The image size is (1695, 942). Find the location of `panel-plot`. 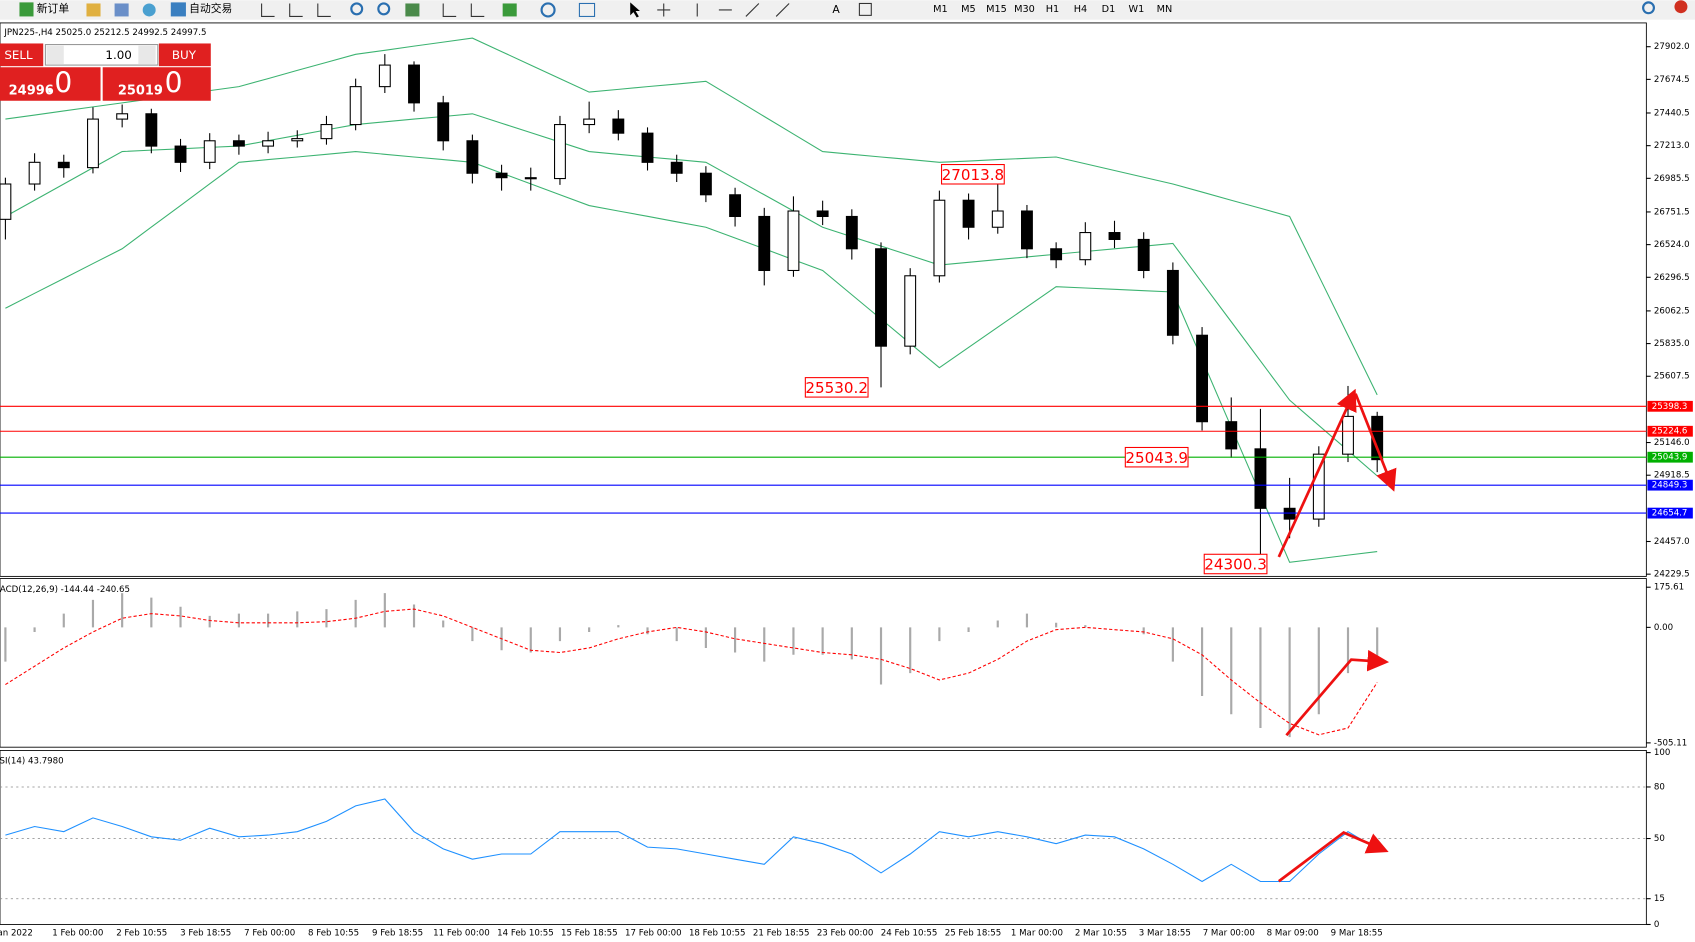

panel-plot is located at coordinates (691, 665).